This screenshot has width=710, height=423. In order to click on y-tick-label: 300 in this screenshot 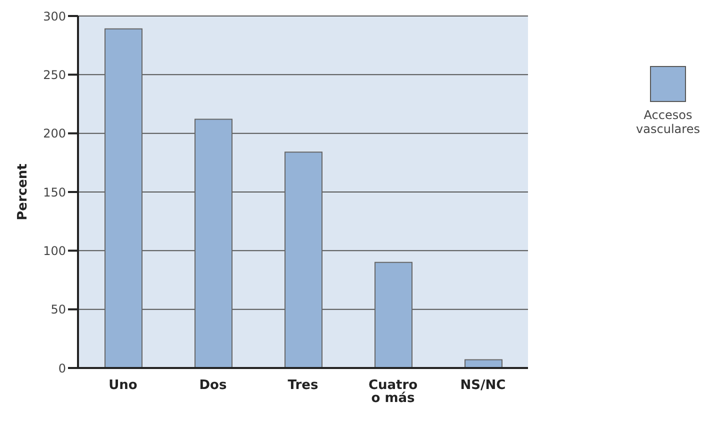, I will do `click(54, 16)`.